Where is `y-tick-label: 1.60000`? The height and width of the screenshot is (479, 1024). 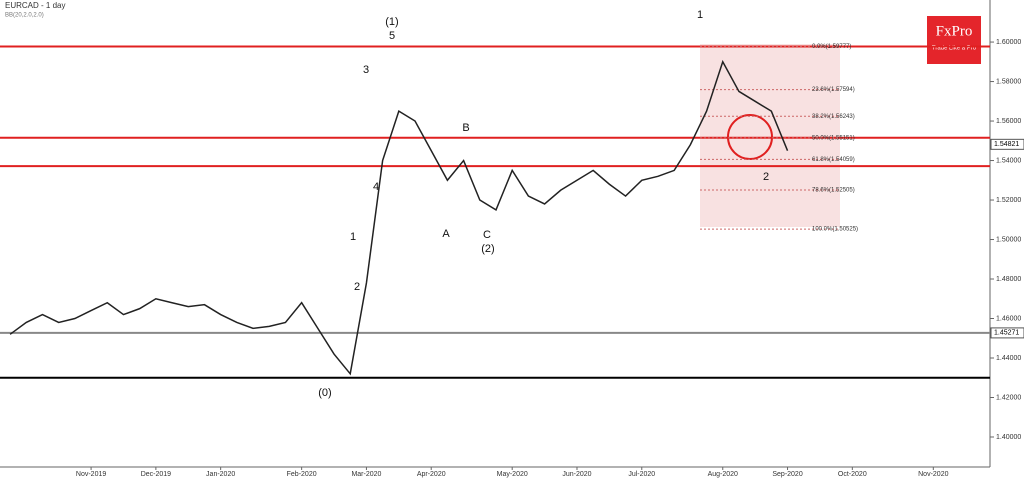
y-tick-label: 1.60000 is located at coordinates (1008, 42).